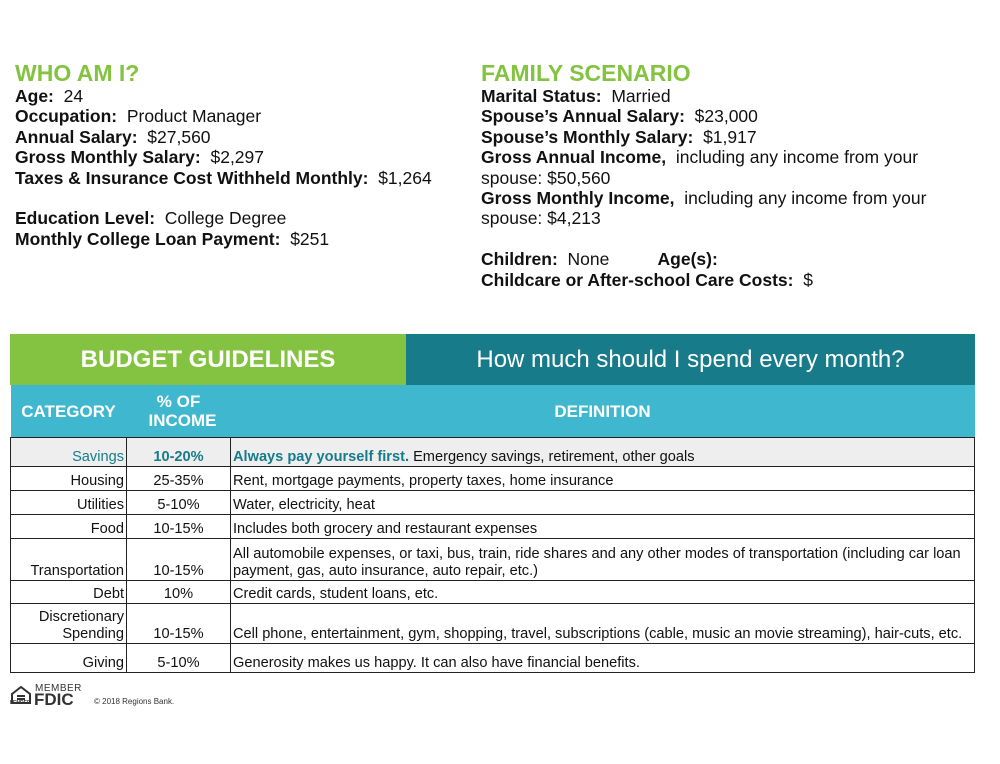 The image size is (1000, 764). Describe the element at coordinates (68, 502) in the screenshot. I see `category-cell: Utilities` at that location.